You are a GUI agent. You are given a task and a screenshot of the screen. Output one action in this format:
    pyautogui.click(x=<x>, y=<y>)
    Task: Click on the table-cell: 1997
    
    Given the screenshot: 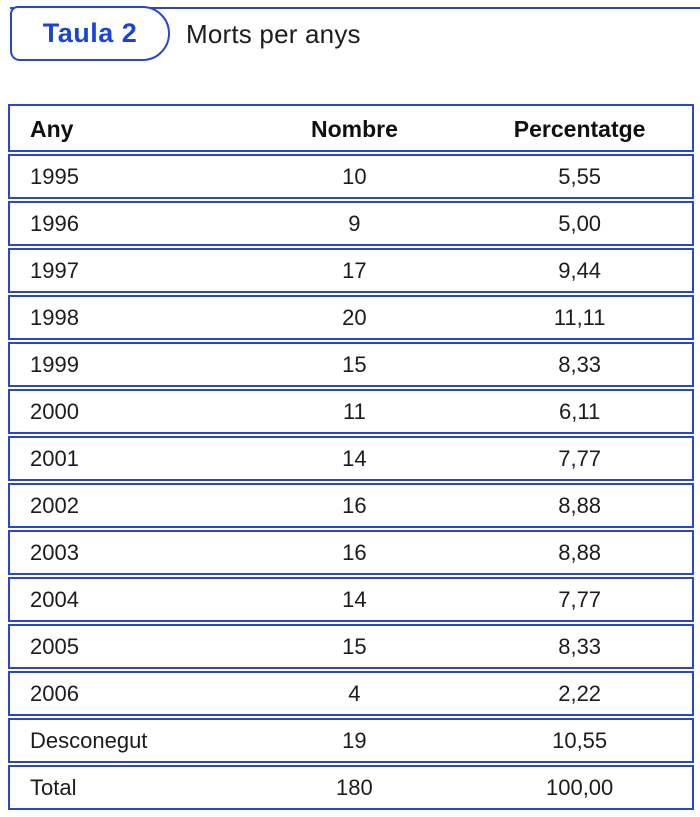 What is the action you would take?
    pyautogui.click(x=125, y=272)
    